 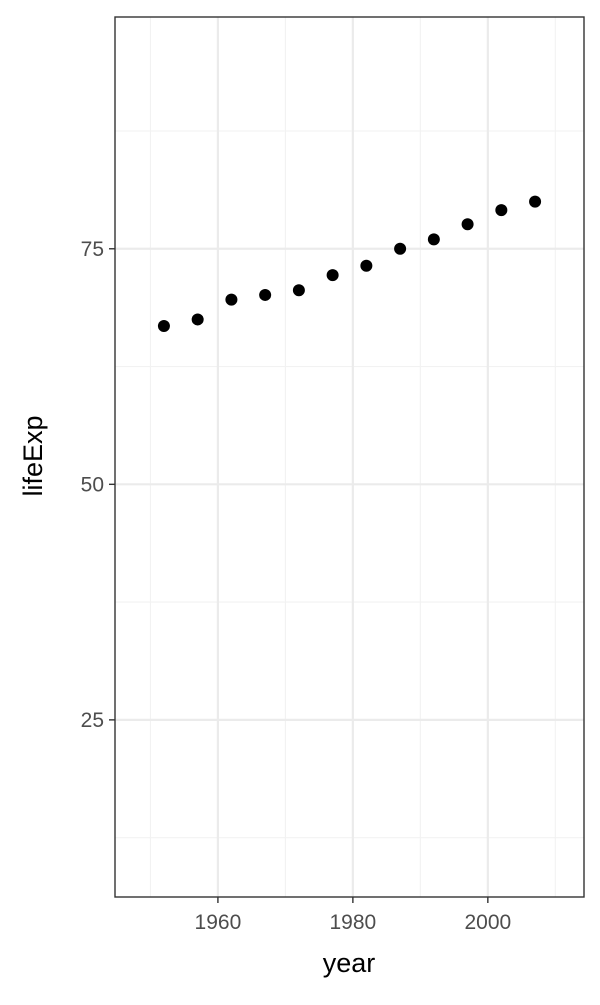 What do you see at coordinates (92, 249) in the screenshot?
I see `y-tick-label: 75` at bounding box center [92, 249].